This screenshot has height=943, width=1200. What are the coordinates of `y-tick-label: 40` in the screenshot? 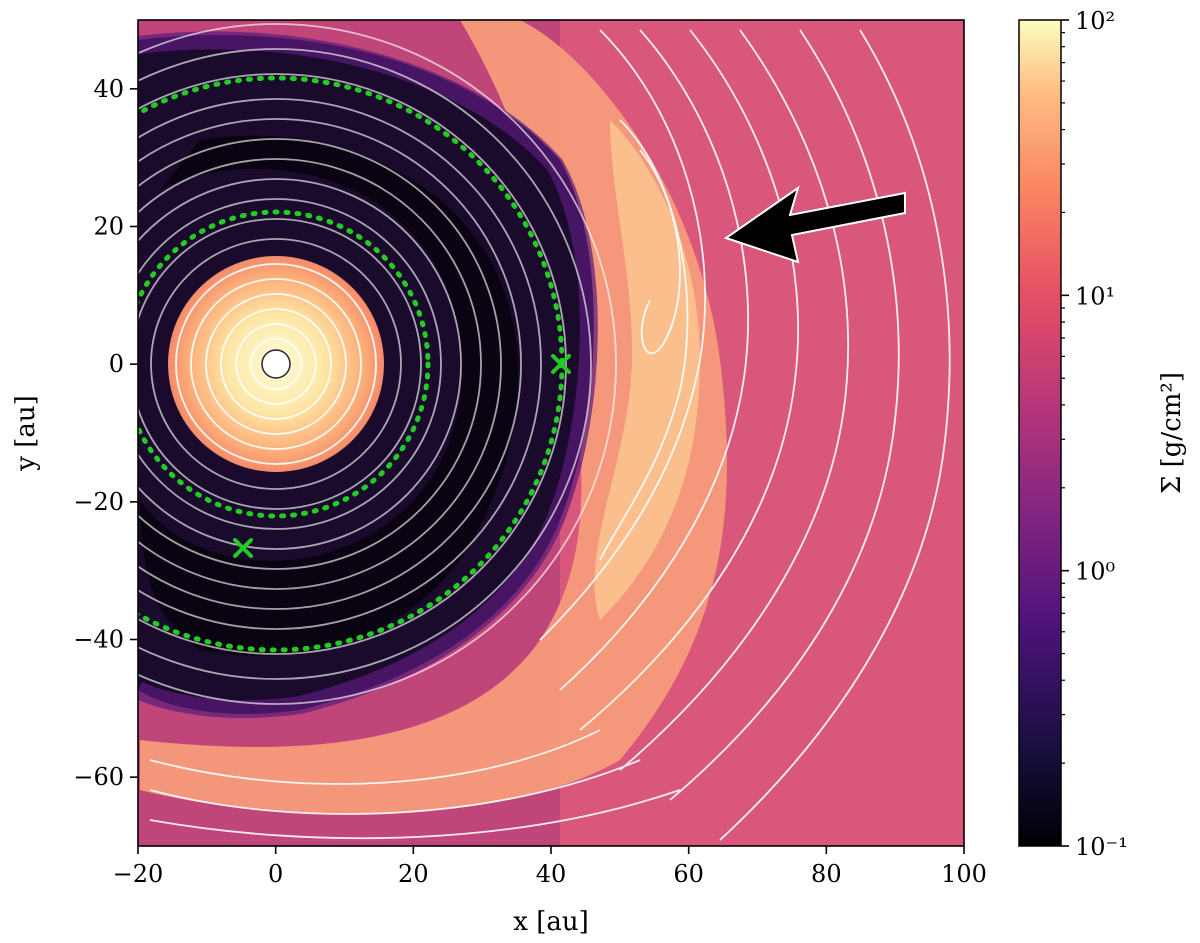 It's located at (108, 89).